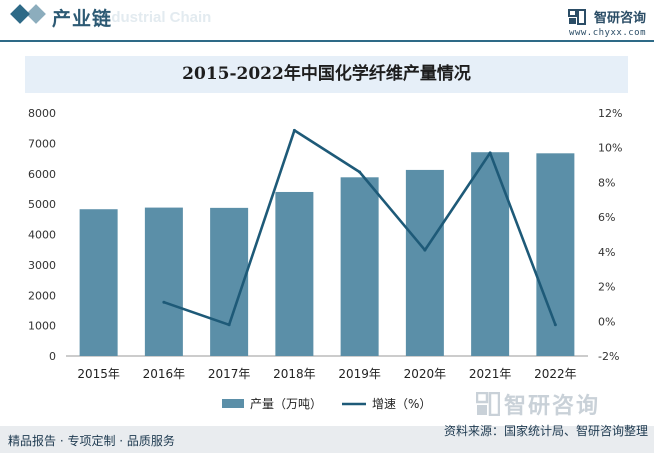  What do you see at coordinates (606, 252) in the screenshot?
I see `y-right-tick-label: 4%` at bounding box center [606, 252].